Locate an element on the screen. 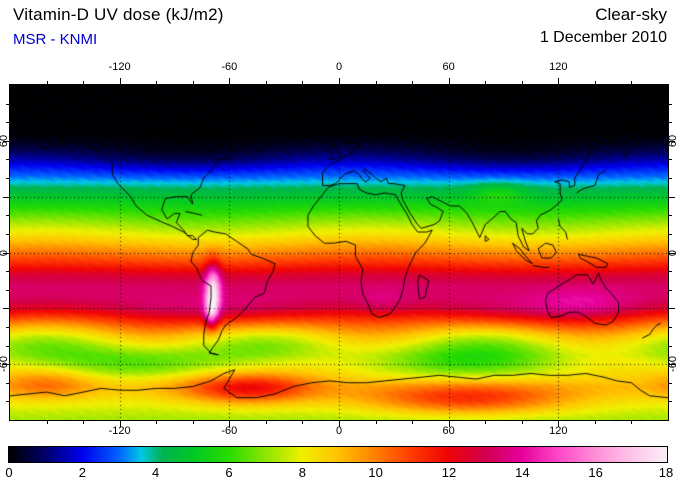 This screenshot has height=480, width=678. x-axis-tick-label-bottom: 120 is located at coordinates (558, 431).